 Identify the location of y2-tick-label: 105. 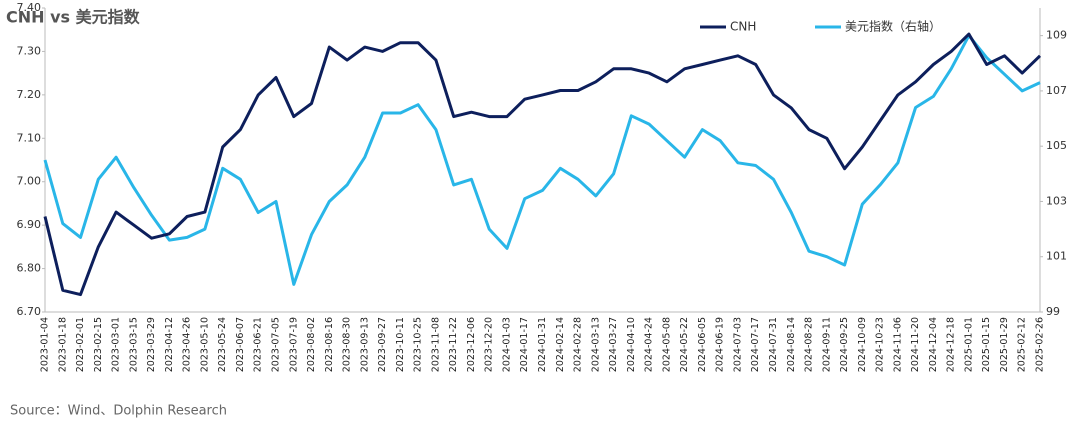
(1056, 145).